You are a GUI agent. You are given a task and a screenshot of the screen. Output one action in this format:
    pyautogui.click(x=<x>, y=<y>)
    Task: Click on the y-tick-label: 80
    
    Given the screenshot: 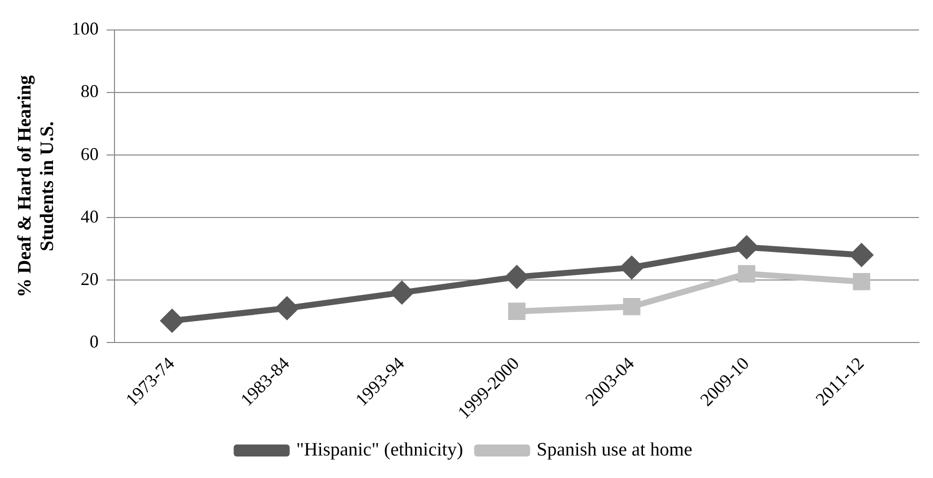 What is the action you would take?
    pyautogui.click(x=89, y=91)
    